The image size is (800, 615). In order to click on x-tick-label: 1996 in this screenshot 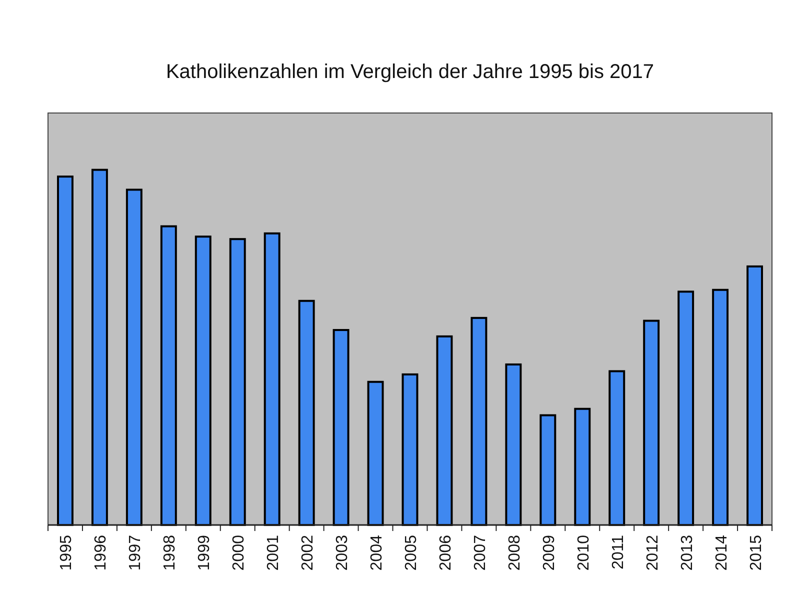, I will do `click(101, 552)`.